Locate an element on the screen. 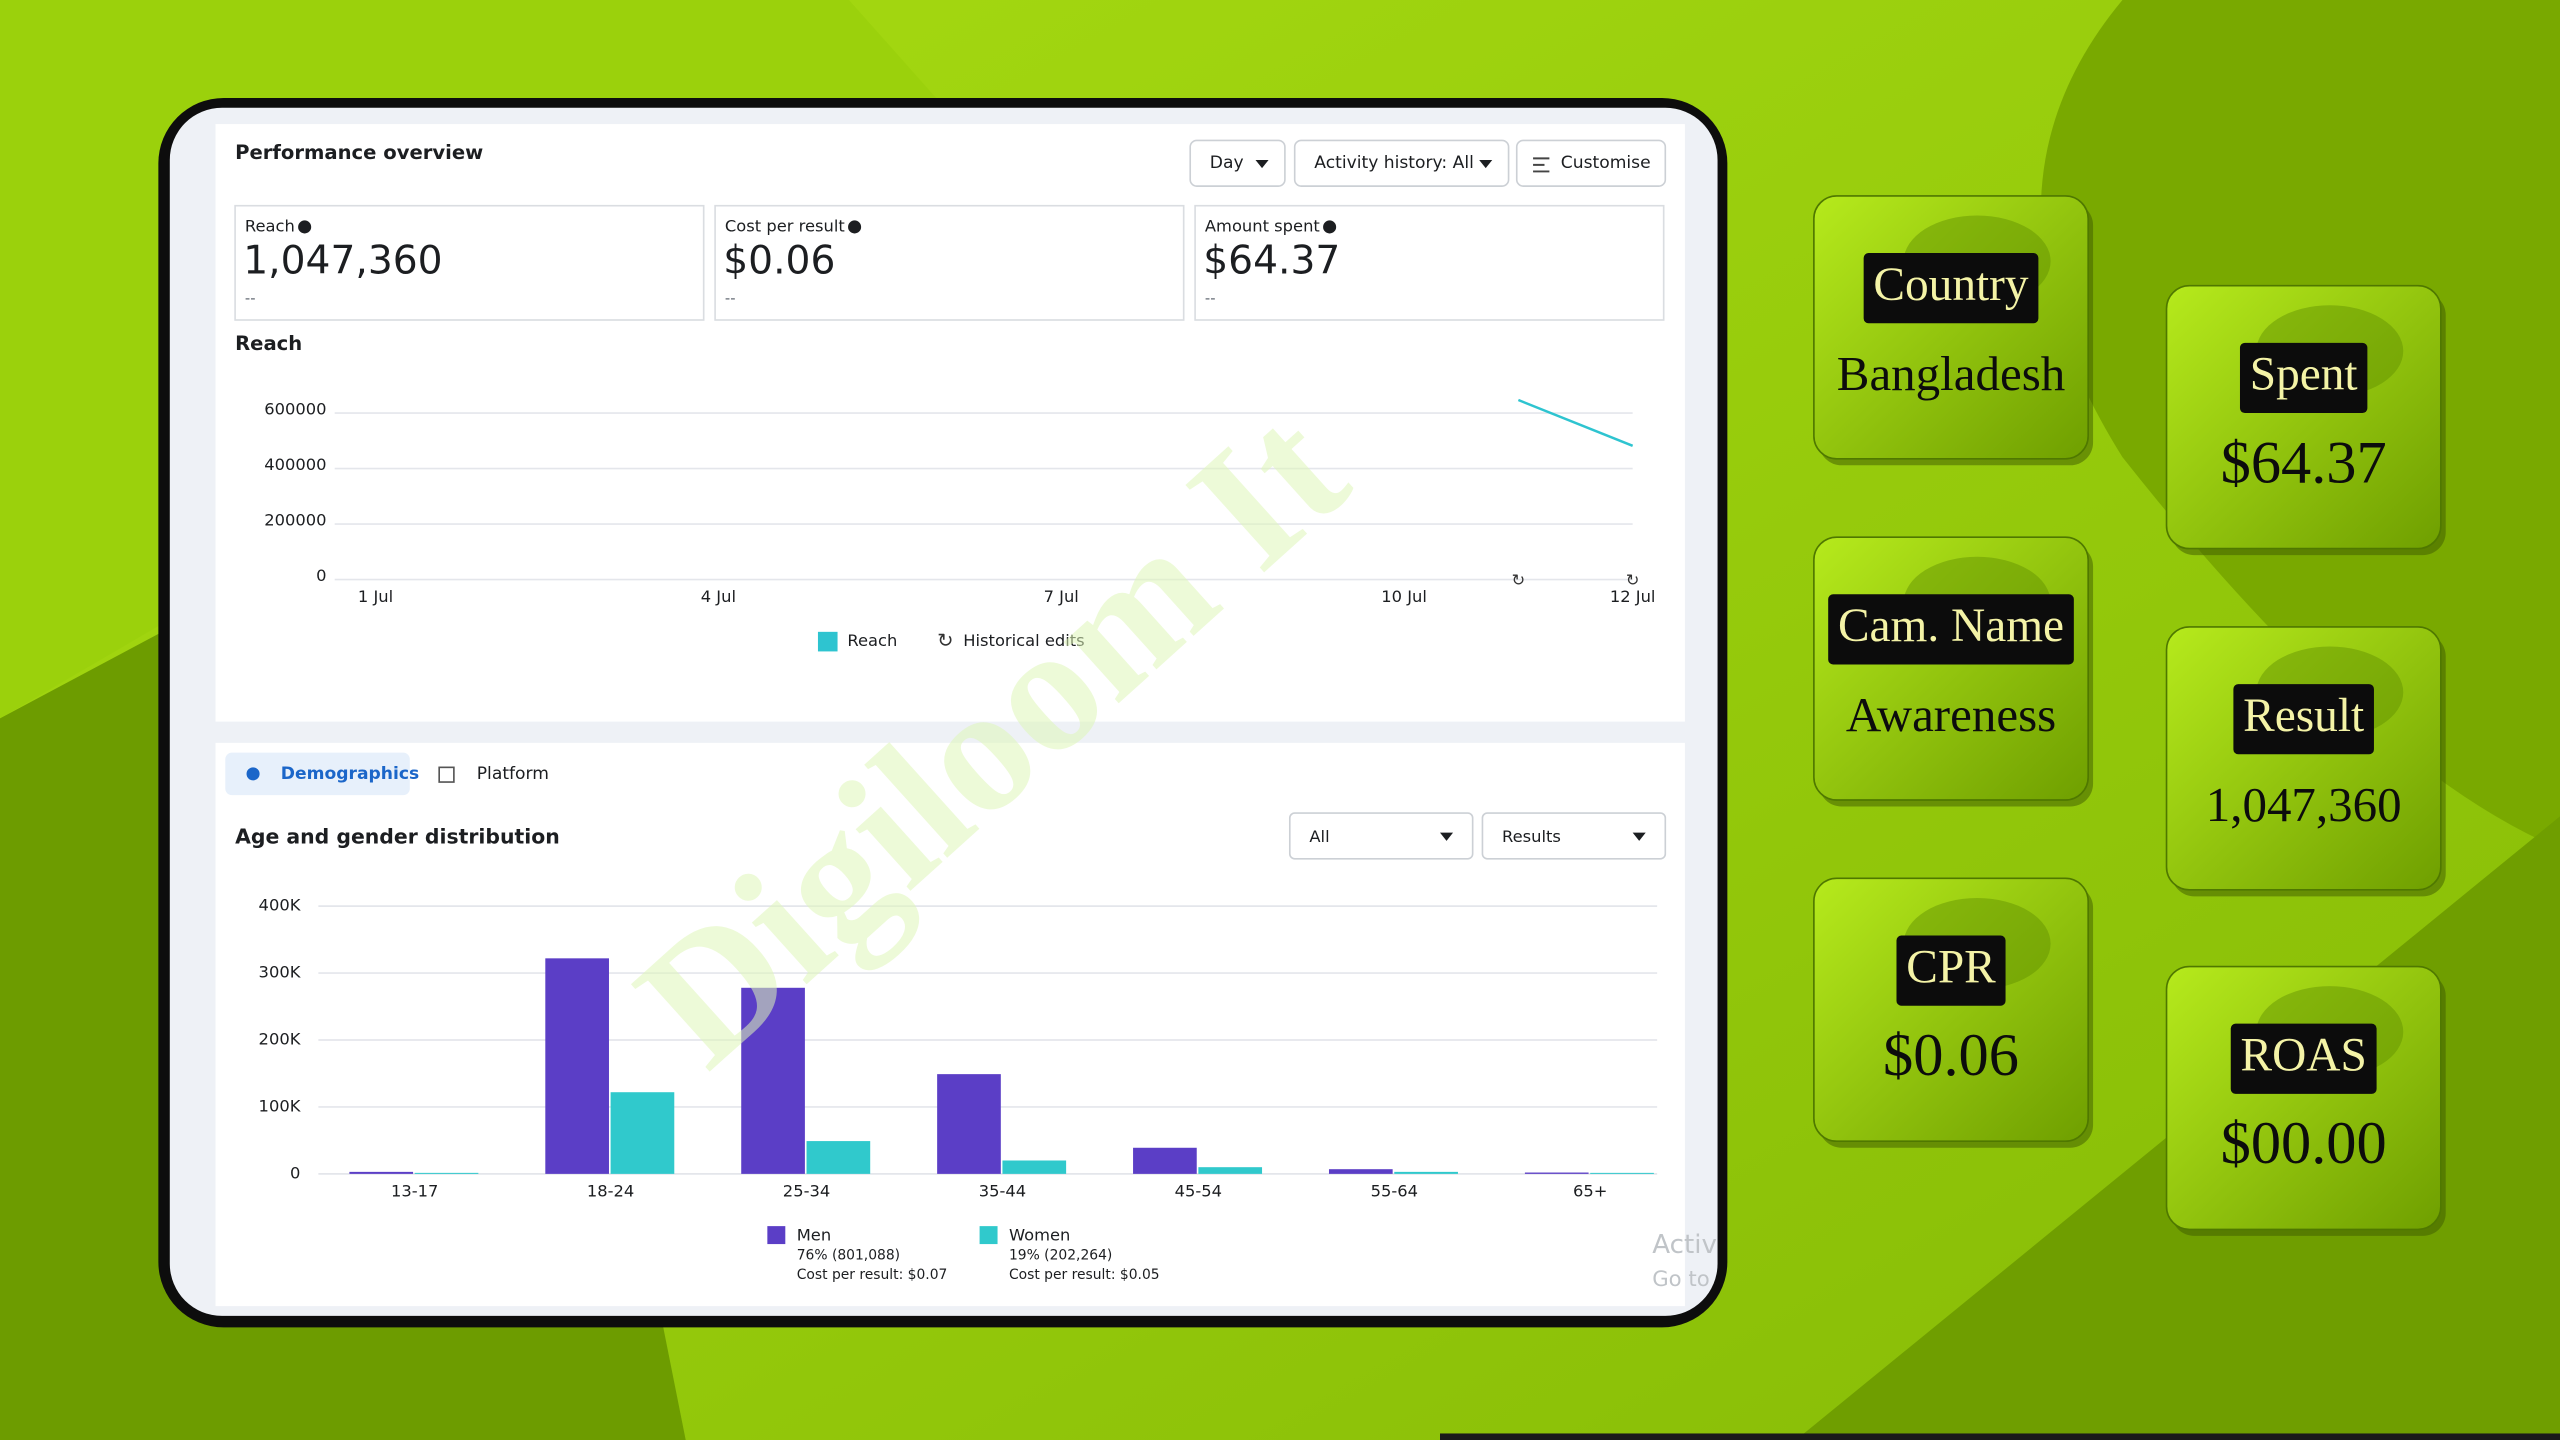  y-tick-label: 400K is located at coordinates (280, 905).